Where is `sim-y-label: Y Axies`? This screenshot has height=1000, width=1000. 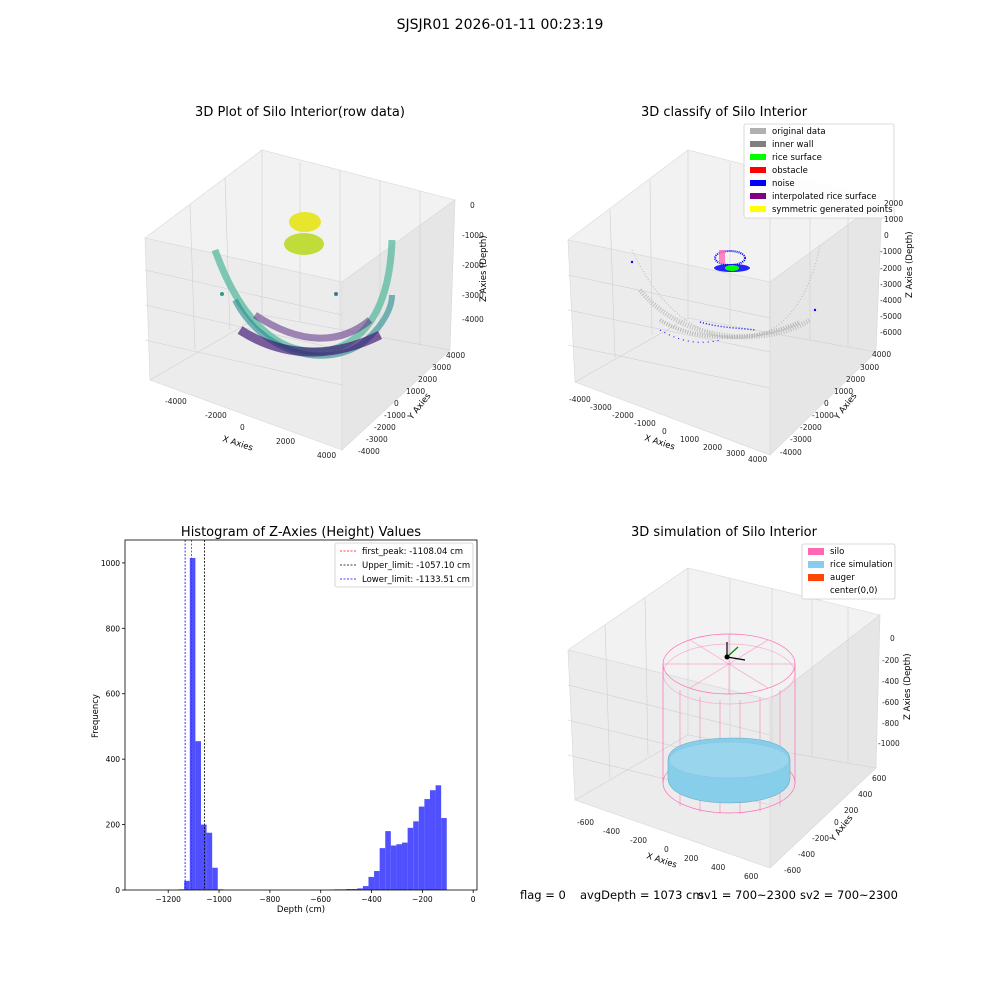
sim-y-label: Y Axies is located at coordinates (842, 829).